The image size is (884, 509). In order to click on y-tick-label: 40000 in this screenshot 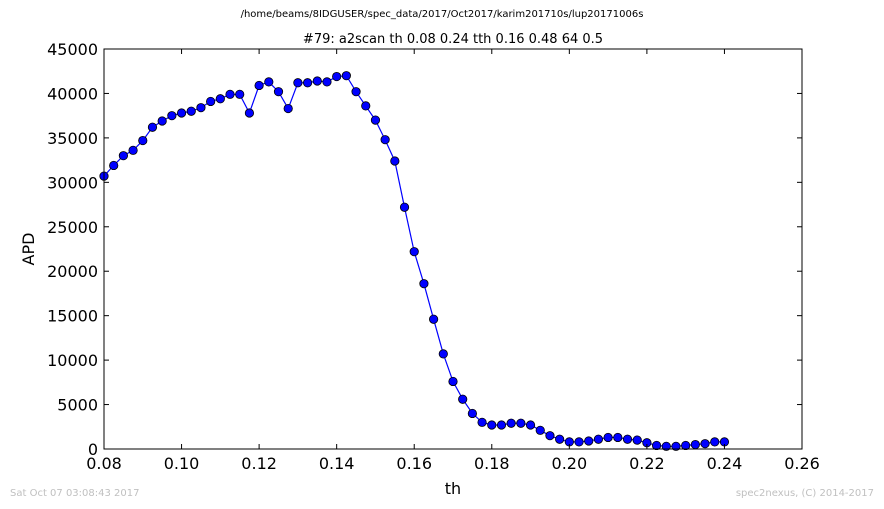, I will do `click(72, 93)`.